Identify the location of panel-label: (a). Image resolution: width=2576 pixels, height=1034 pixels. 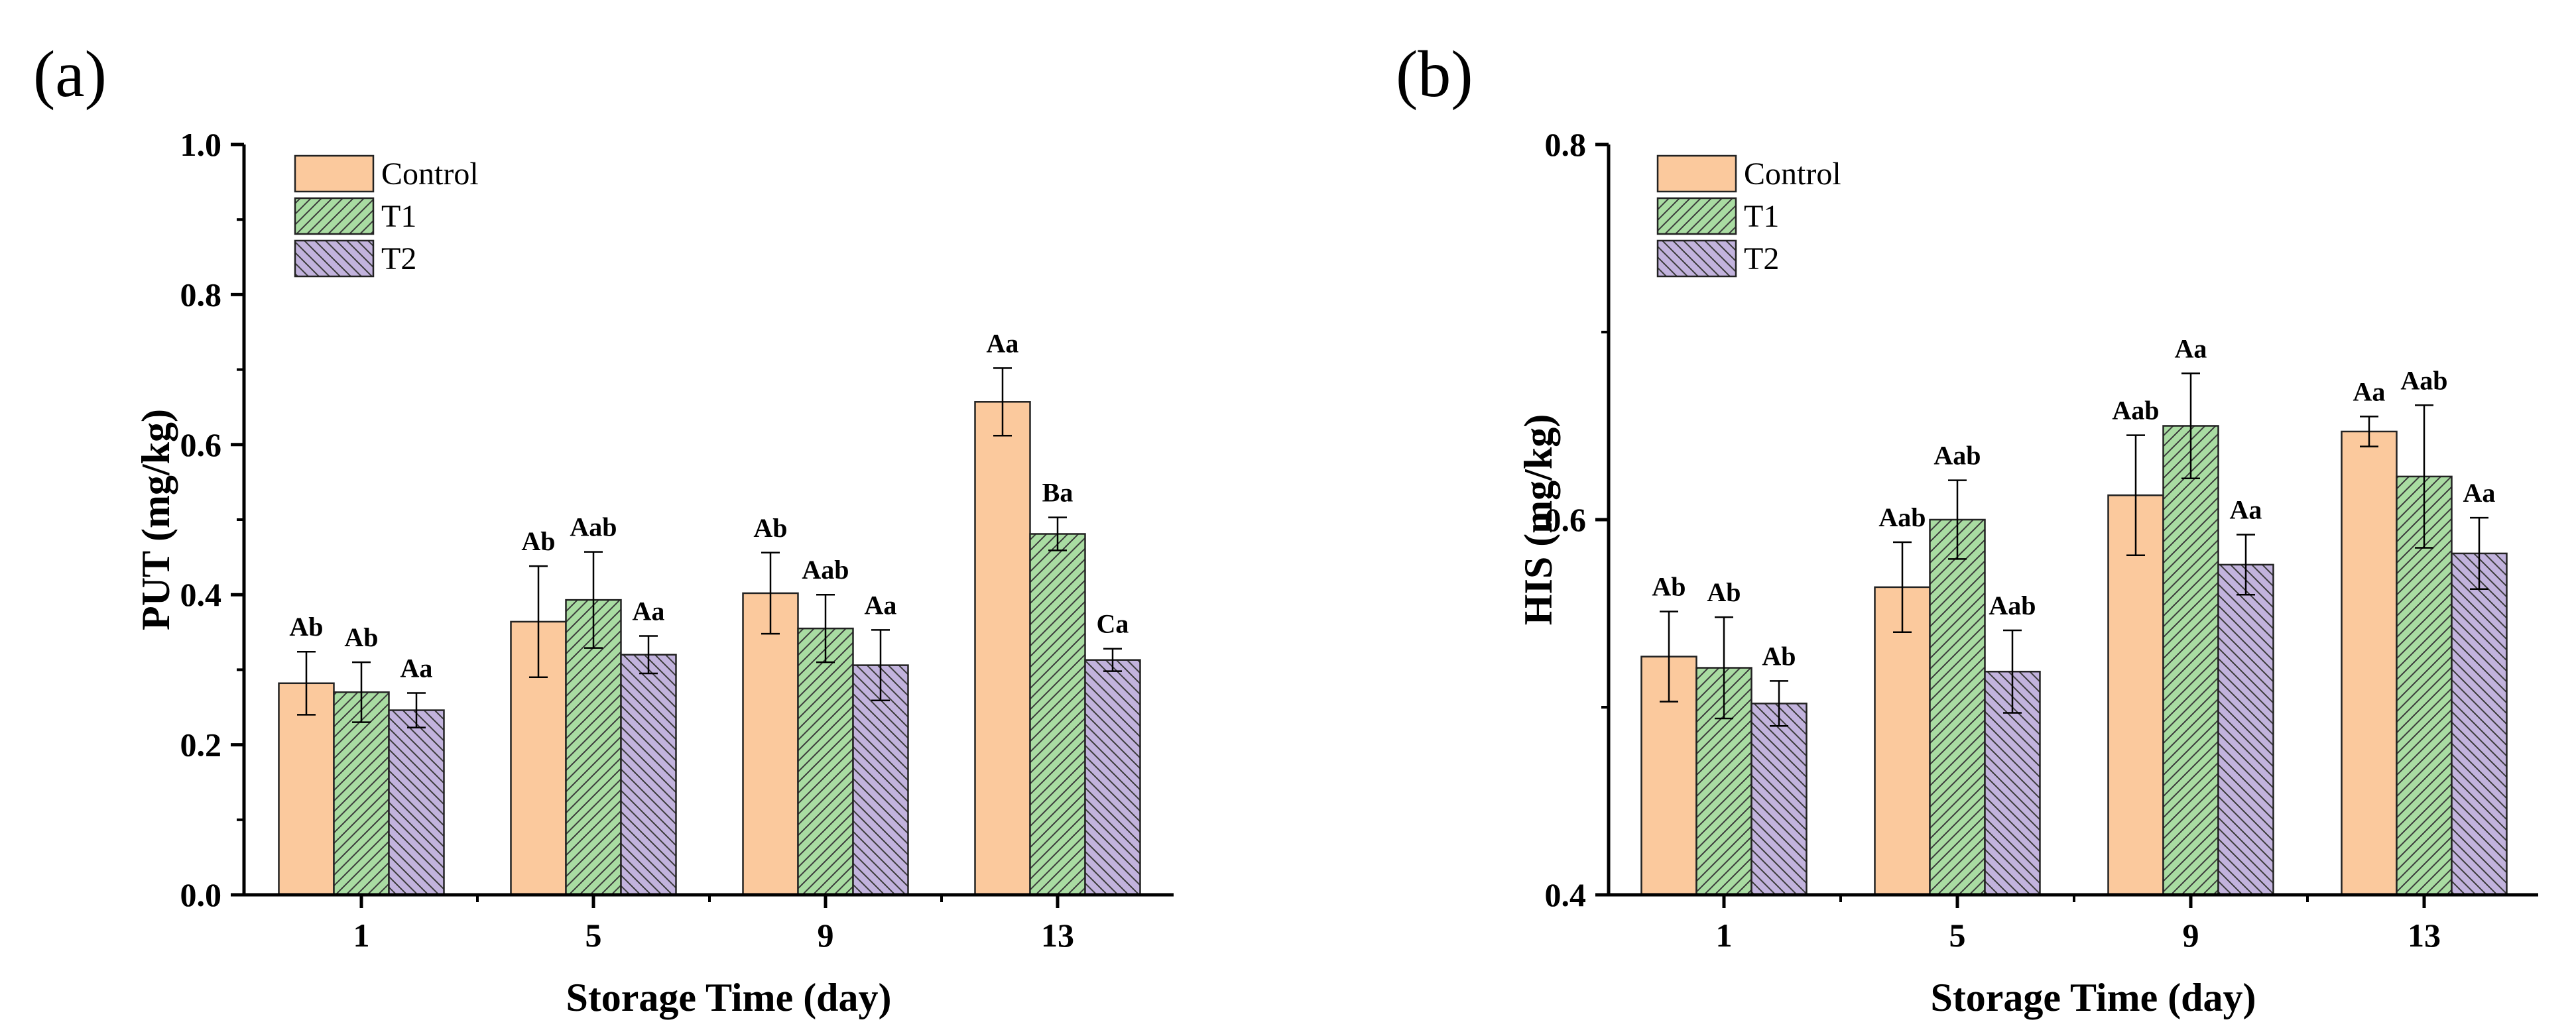
(70, 74).